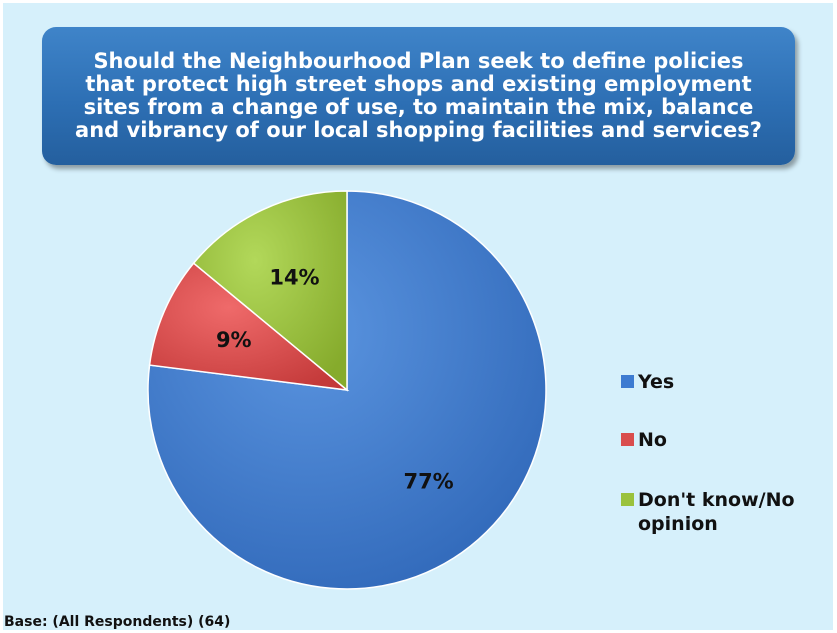 This screenshot has width=837, height=633. What do you see at coordinates (724, 440) in the screenshot?
I see `legend-item-no: No` at bounding box center [724, 440].